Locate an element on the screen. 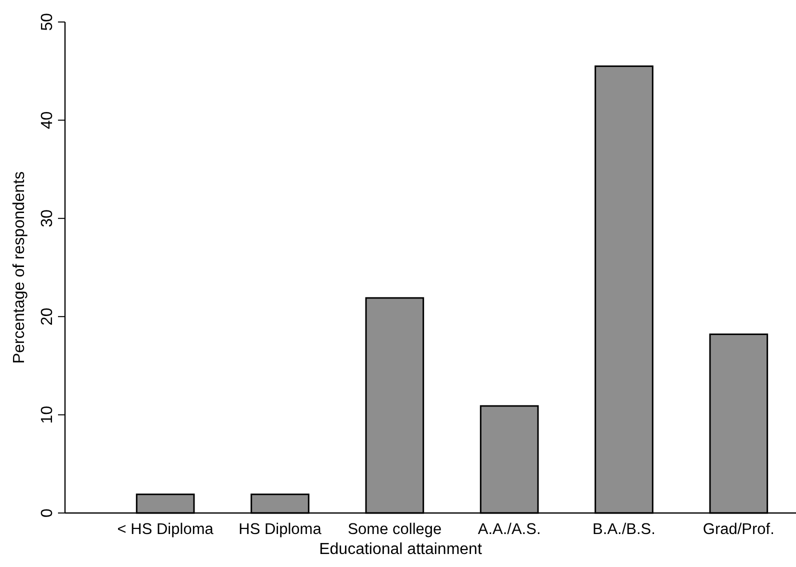 Image resolution: width=796 pixels, height=567 pixels. y-tick-label: 40 is located at coordinates (47, 120).